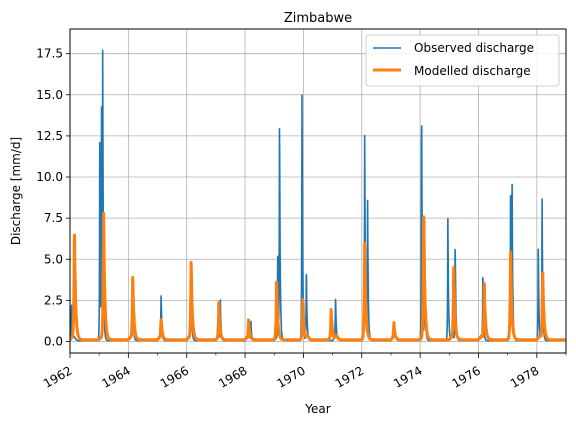  I want to click on legend-box, so click(462, 60).